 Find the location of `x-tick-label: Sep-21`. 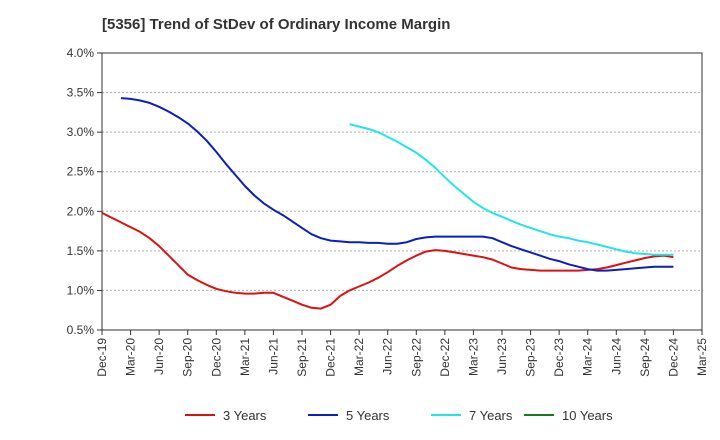

x-tick-label: Sep-21 is located at coordinates (302, 357).